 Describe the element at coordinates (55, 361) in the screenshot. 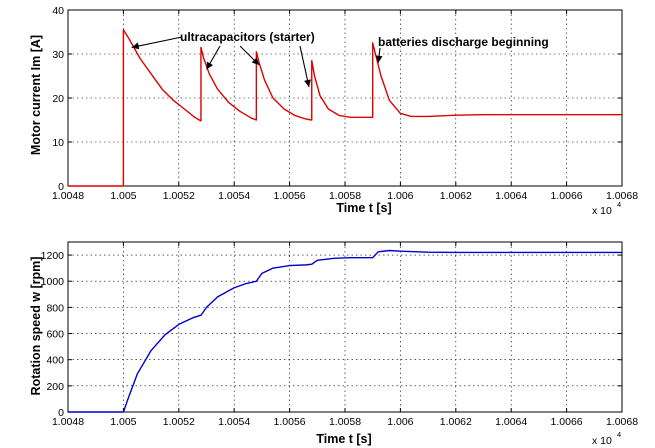

I see `y-tick-label: 400` at that location.